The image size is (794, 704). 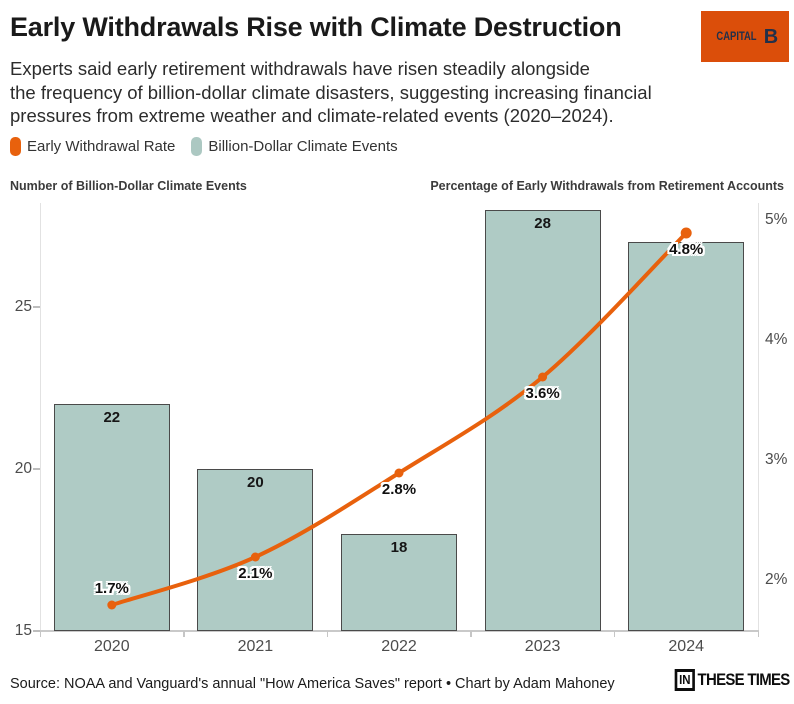 I want to click on bar-2021, so click(x=255, y=550).